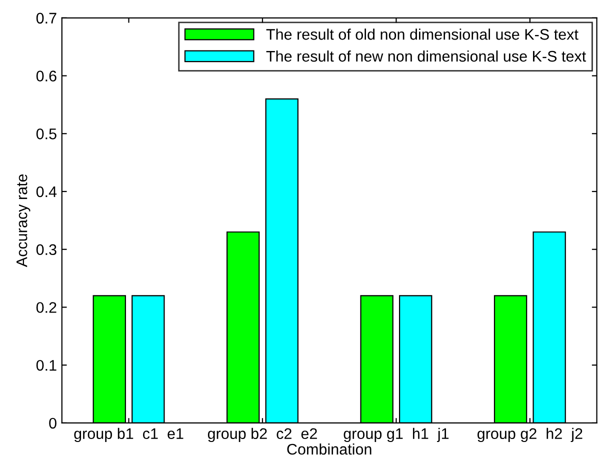 This screenshot has height=471, width=601. What do you see at coordinates (46, 192) in the screenshot?
I see `y-tick-label: 0.4` at bounding box center [46, 192].